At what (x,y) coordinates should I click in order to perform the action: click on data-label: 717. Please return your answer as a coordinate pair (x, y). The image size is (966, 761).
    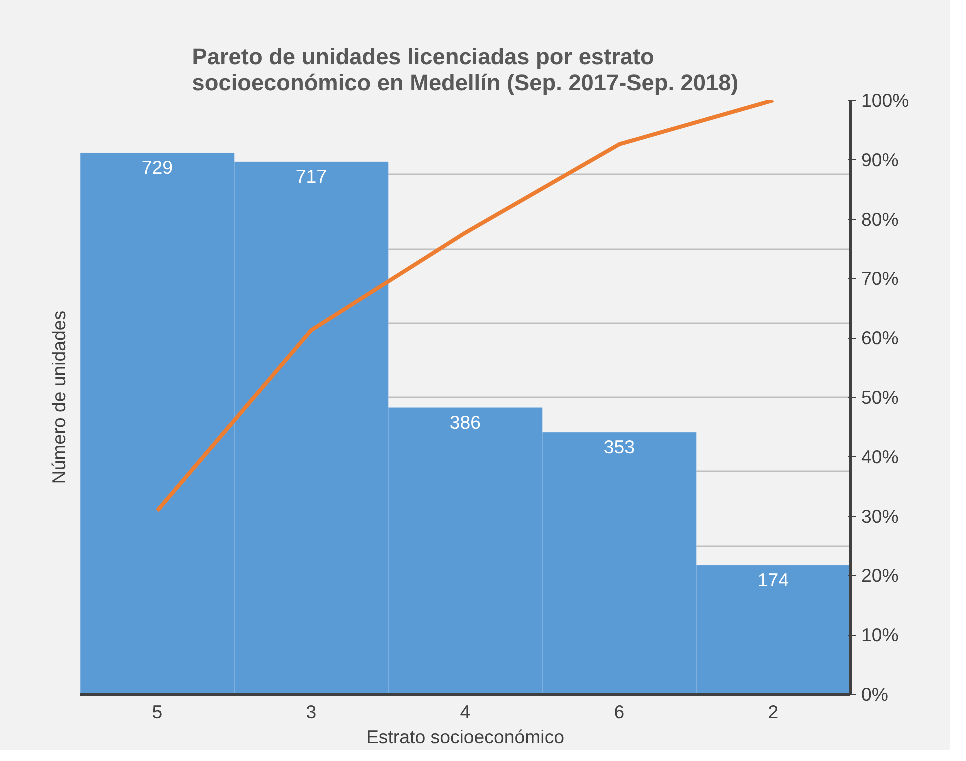
    Looking at the image, I should click on (312, 177).